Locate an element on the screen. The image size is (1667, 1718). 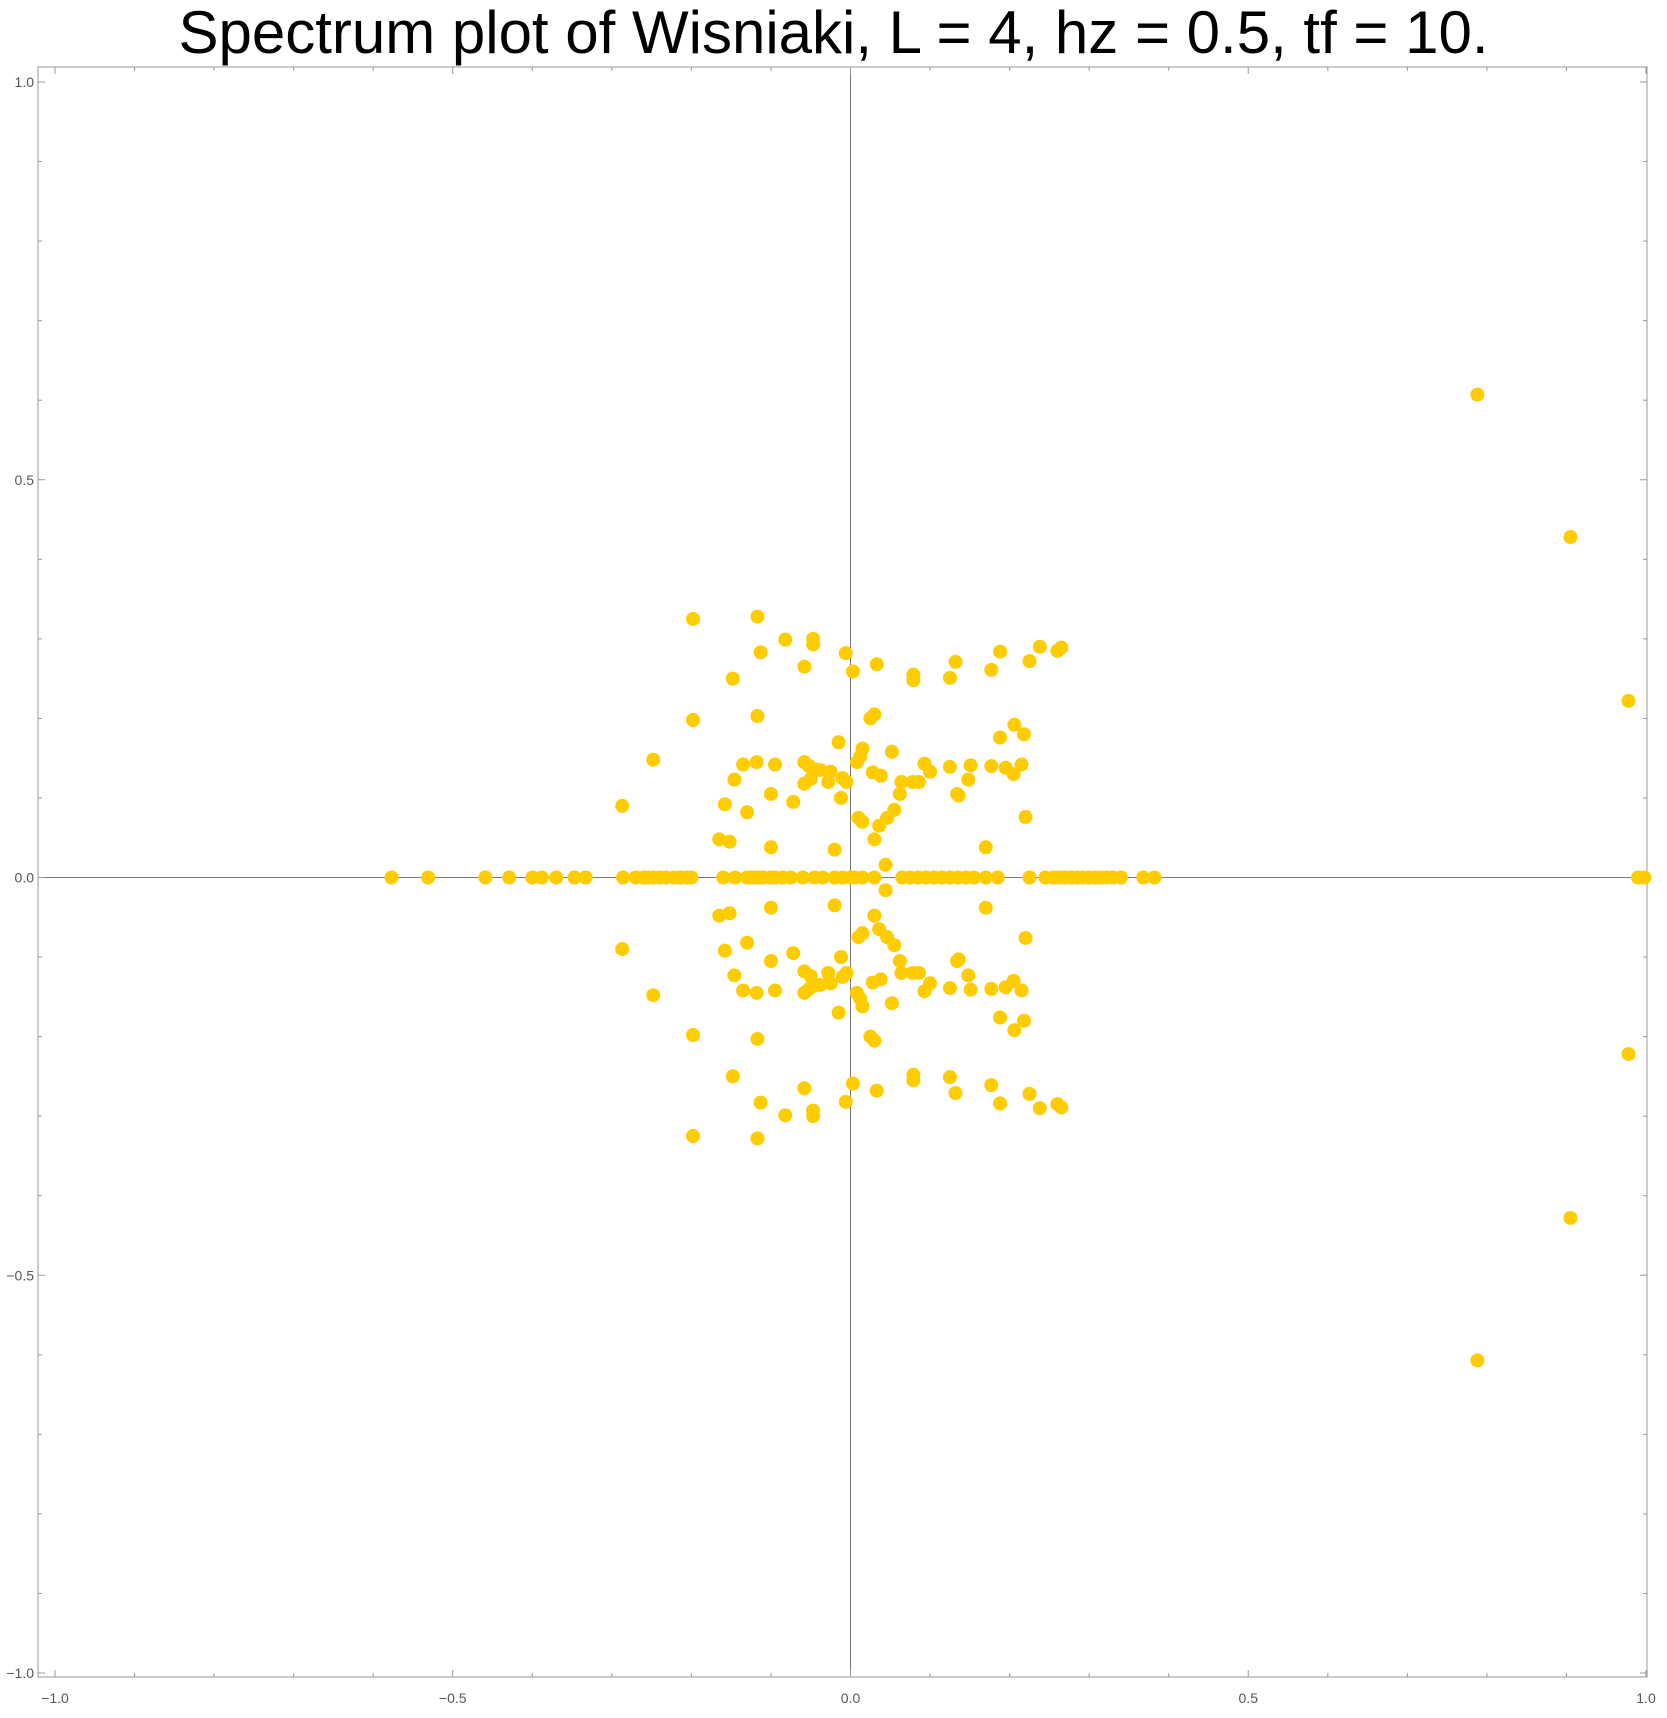
x-tick-label: 0.5 is located at coordinates (1249, 1698).